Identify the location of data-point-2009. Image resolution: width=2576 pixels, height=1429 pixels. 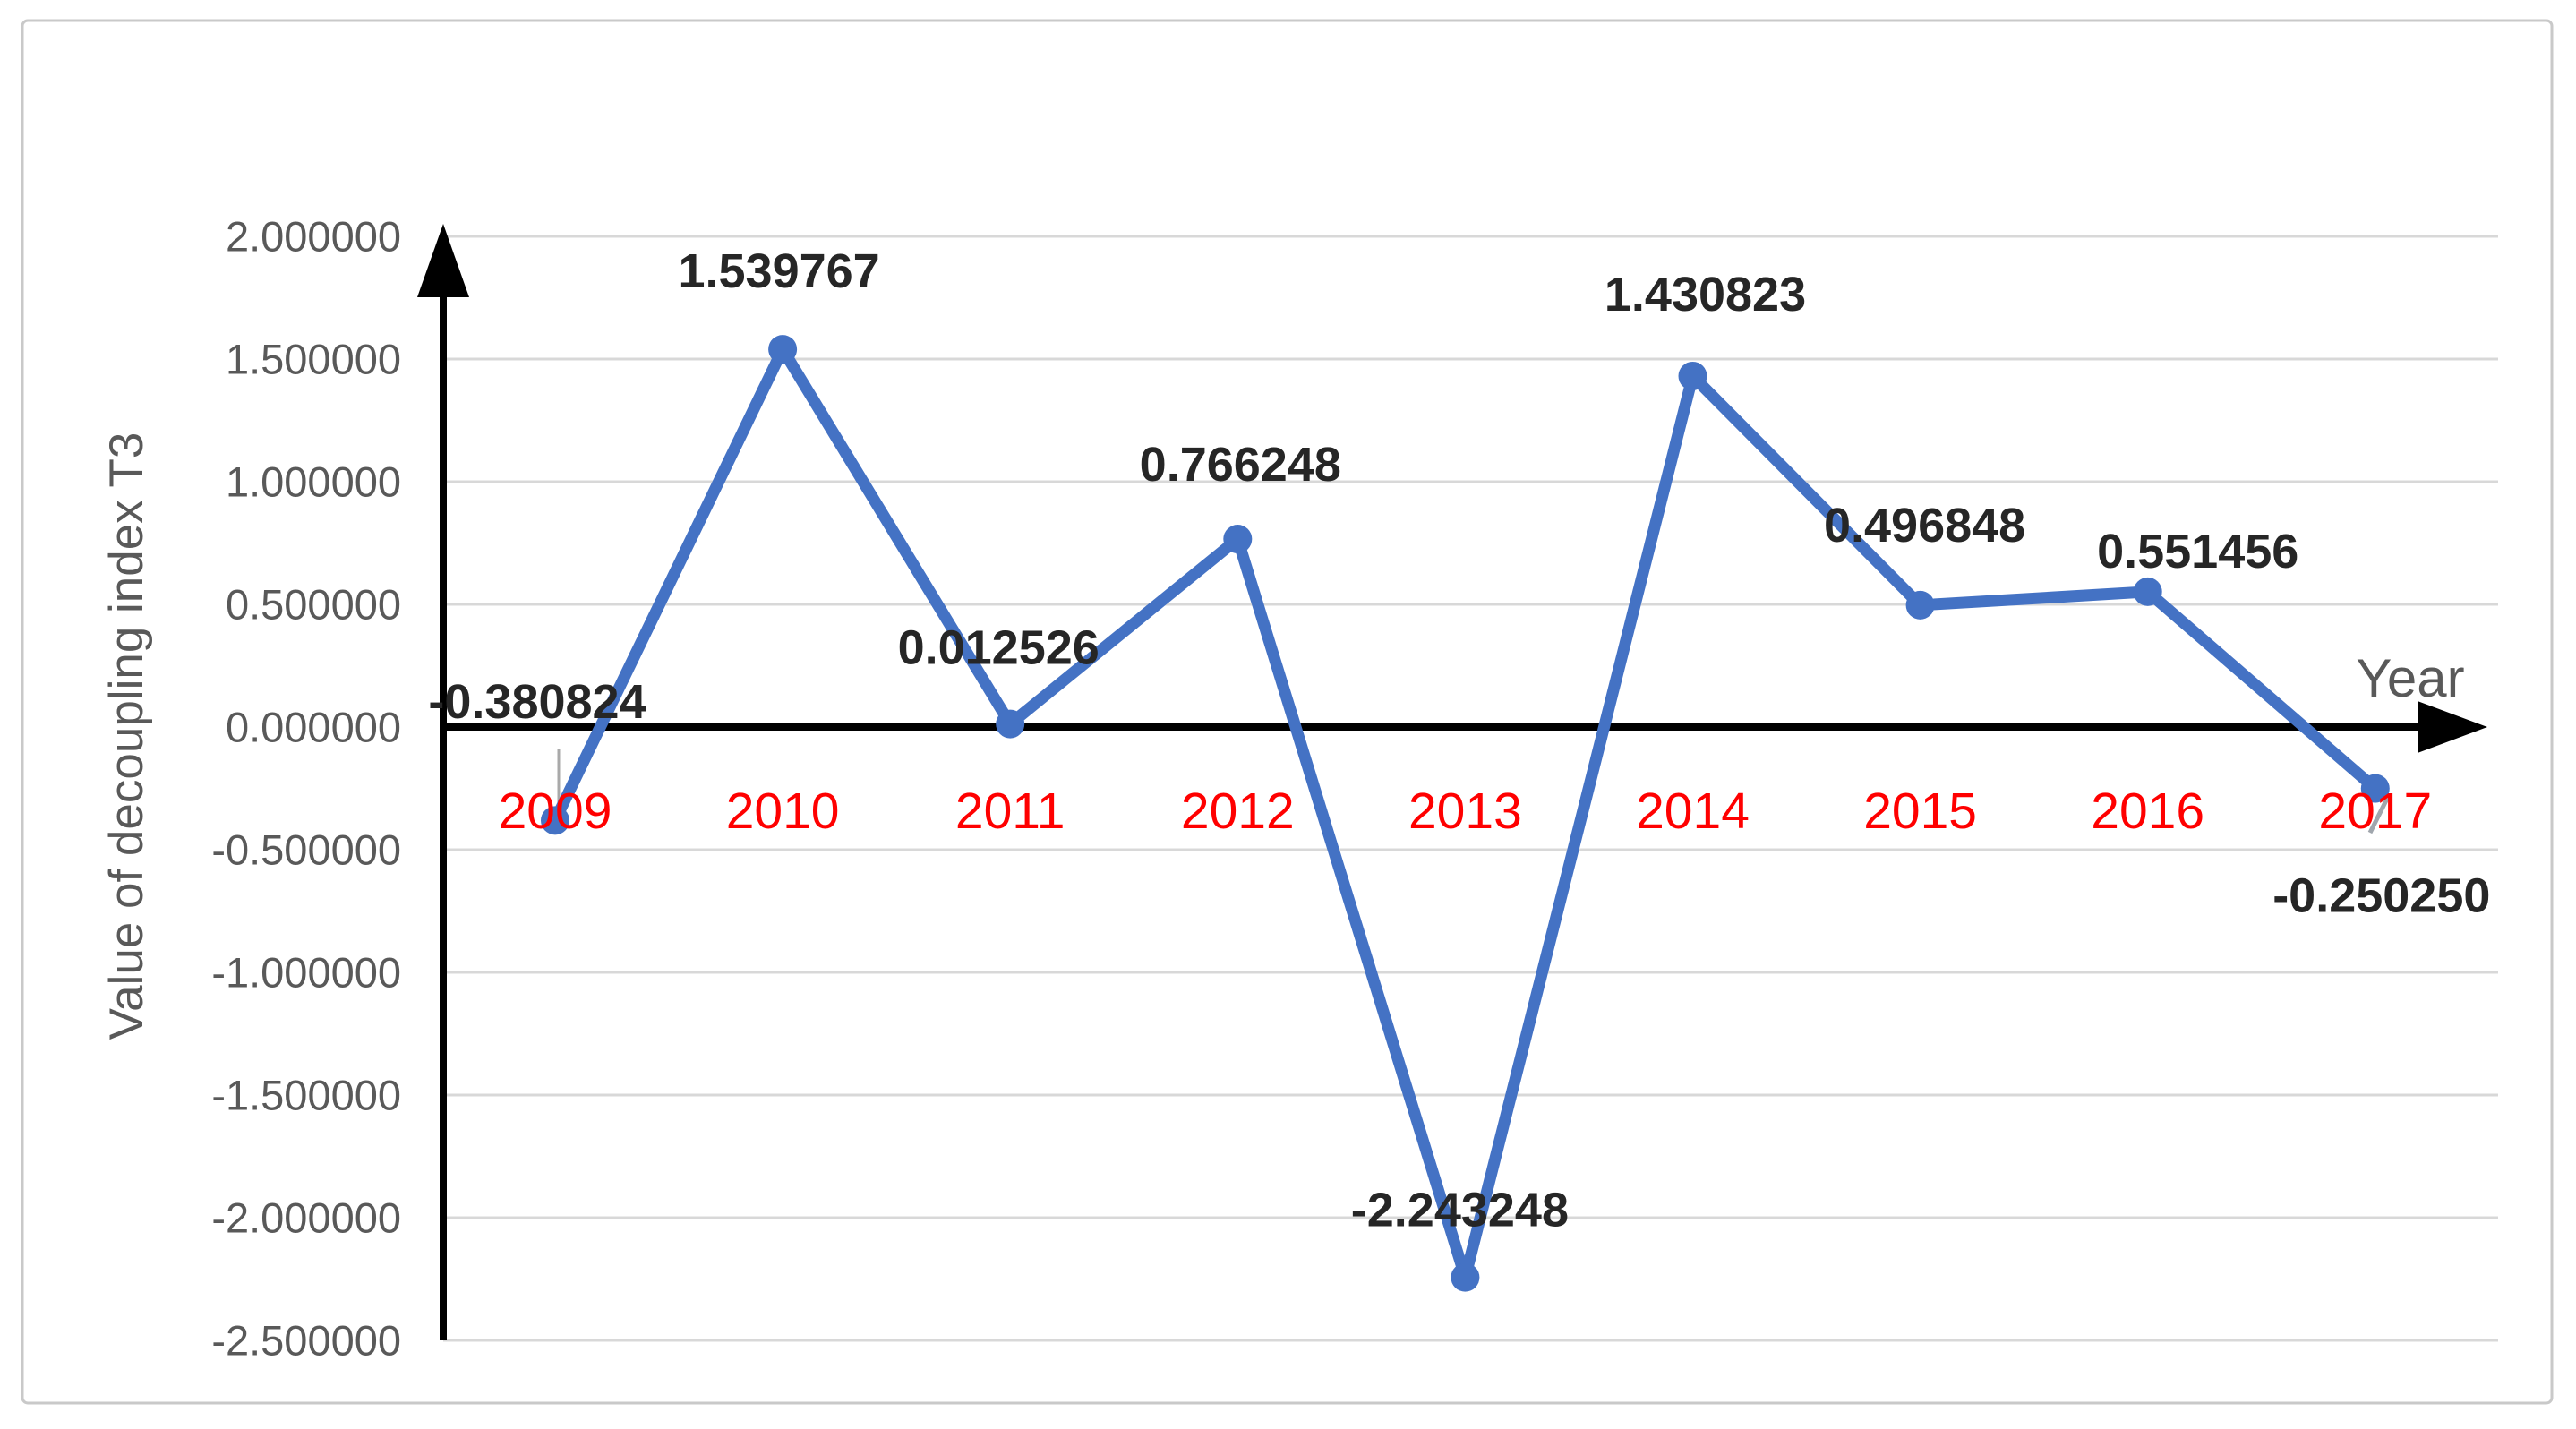
(555, 820).